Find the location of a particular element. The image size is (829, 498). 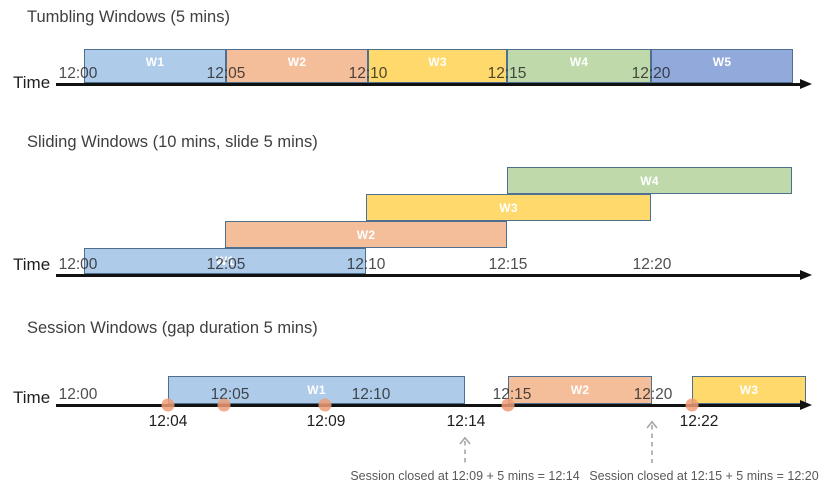

window-w5: W5 is located at coordinates (722, 66).